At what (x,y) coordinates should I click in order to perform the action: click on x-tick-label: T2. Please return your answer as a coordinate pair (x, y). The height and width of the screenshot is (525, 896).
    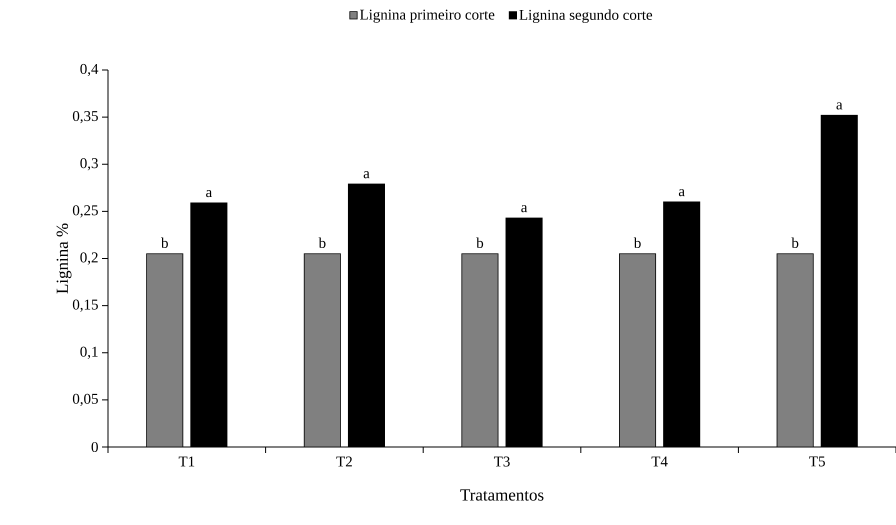
    Looking at the image, I should click on (344, 461).